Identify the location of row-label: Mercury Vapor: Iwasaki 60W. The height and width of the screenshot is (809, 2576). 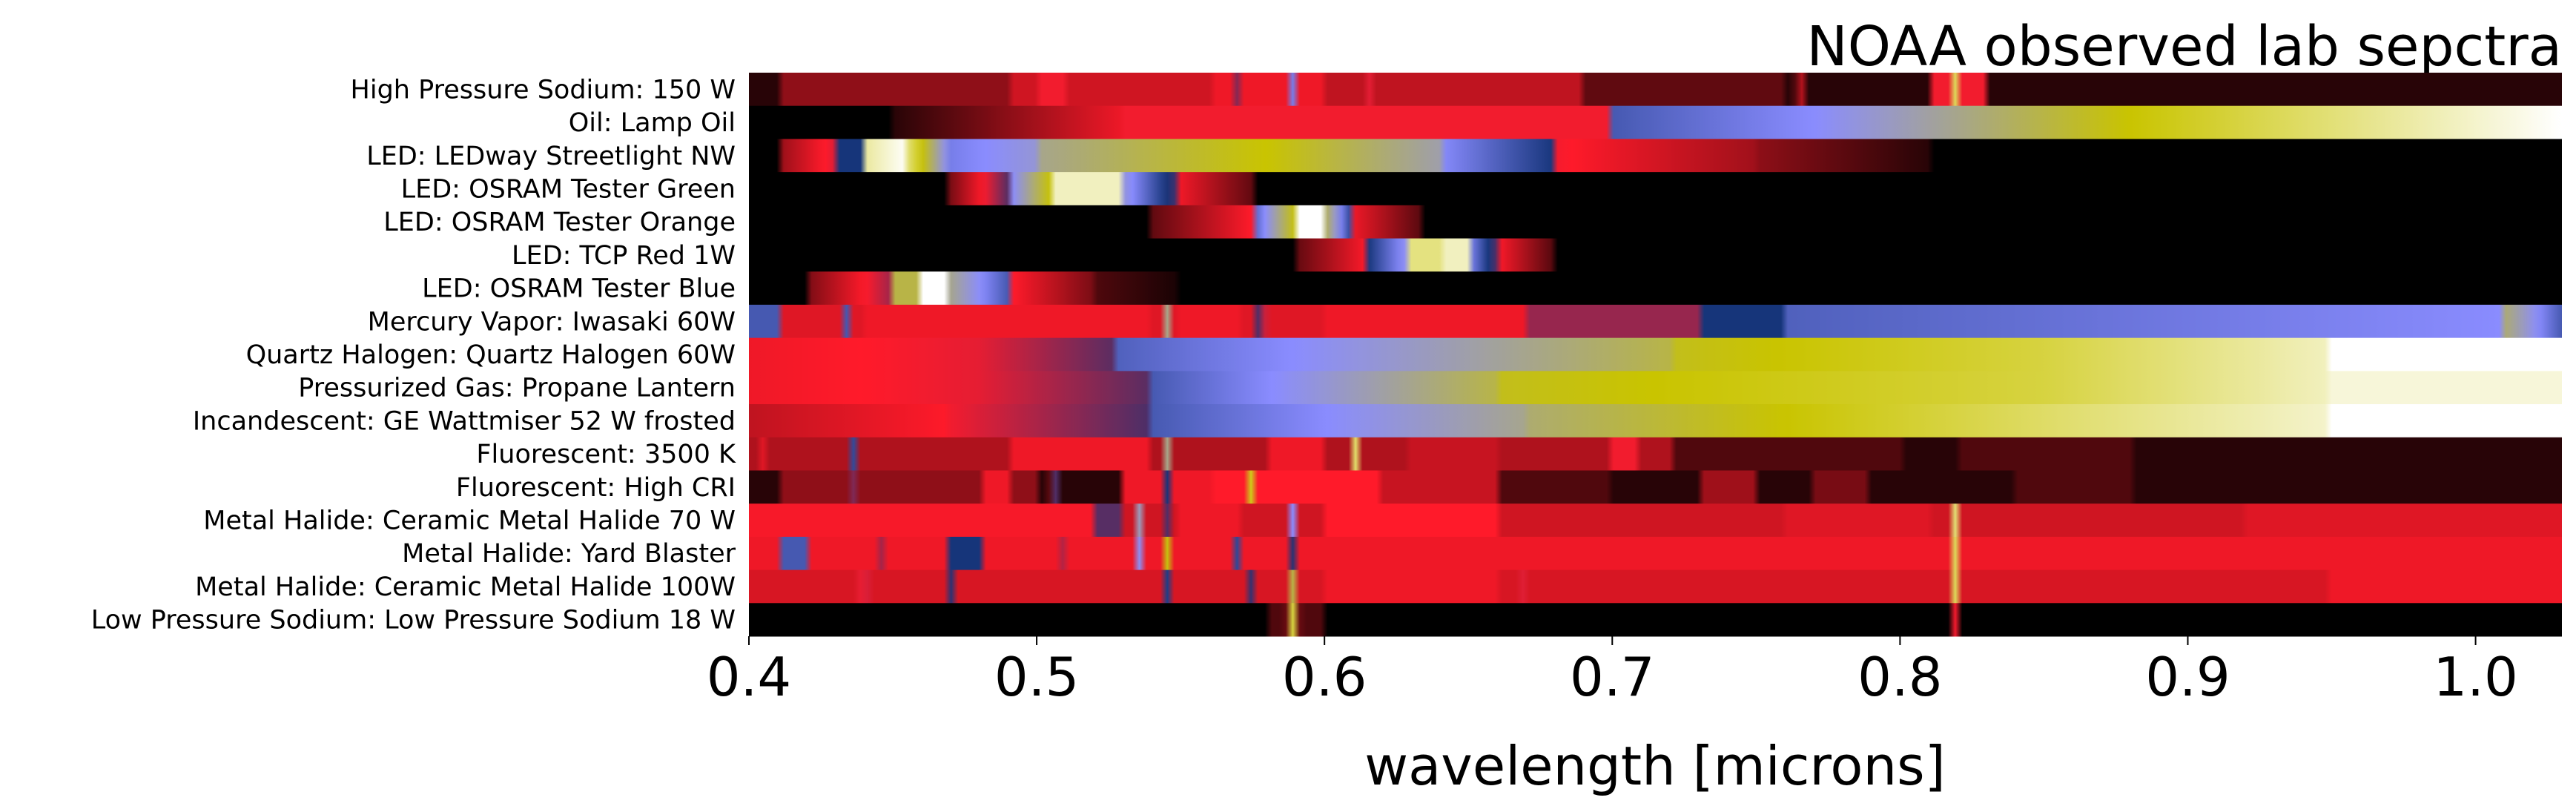
(552, 322).